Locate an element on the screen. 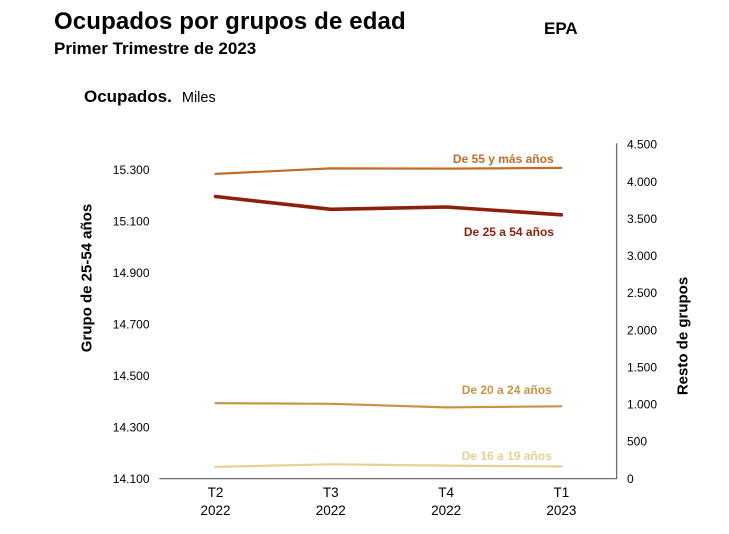 The width and height of the screenshot is (729, 534). svg-text: 1.500 is located at coordinates (642, 367).